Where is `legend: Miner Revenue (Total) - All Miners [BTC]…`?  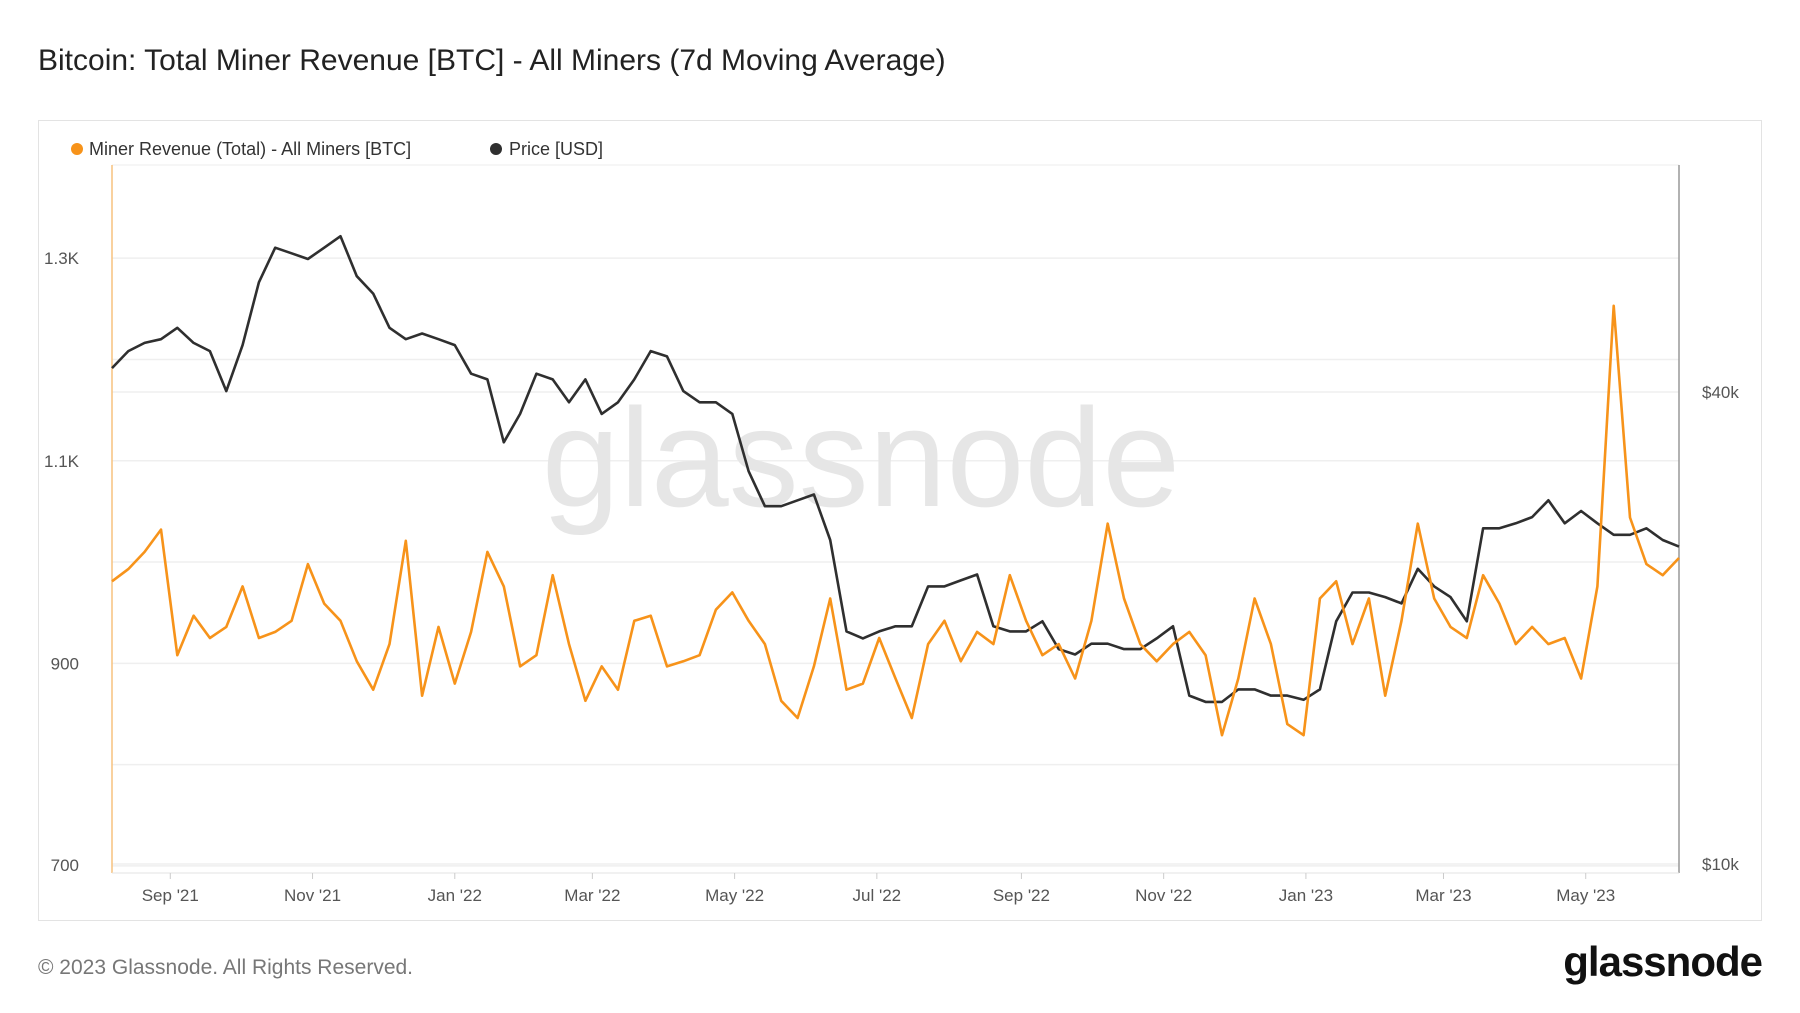 legend: Miner Revenue (Total) - All Miners [BTC]… is located at coordinates (337, 149).